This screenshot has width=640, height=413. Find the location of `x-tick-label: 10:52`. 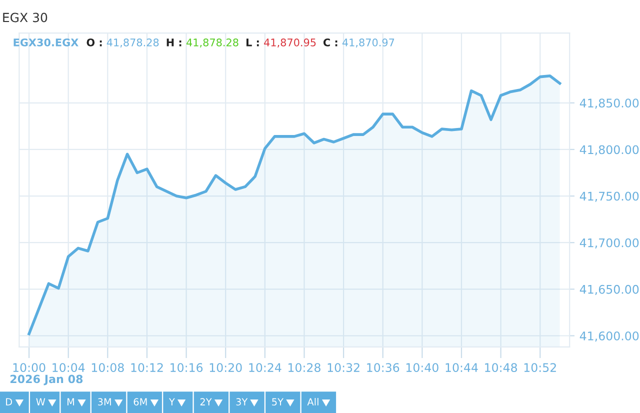

x-tick-label: 10:52 is located at coordinates (540, 367).